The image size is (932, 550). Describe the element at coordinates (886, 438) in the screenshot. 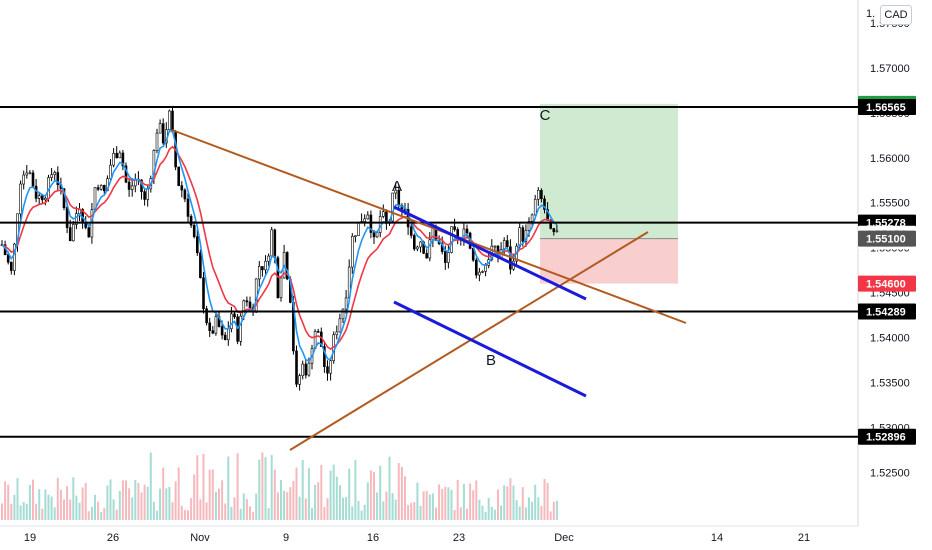

I see `price-badge-label: 1.52896` at that location.